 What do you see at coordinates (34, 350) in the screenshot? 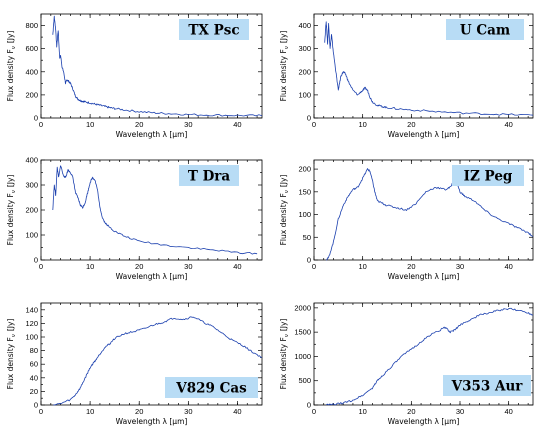
I see `y-tick-label: 80` at bounding box center [34, 350].